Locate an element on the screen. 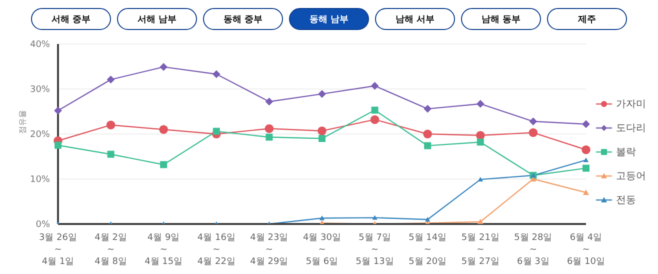  legend-label: 볼락 is located at coordinates (626, 152).